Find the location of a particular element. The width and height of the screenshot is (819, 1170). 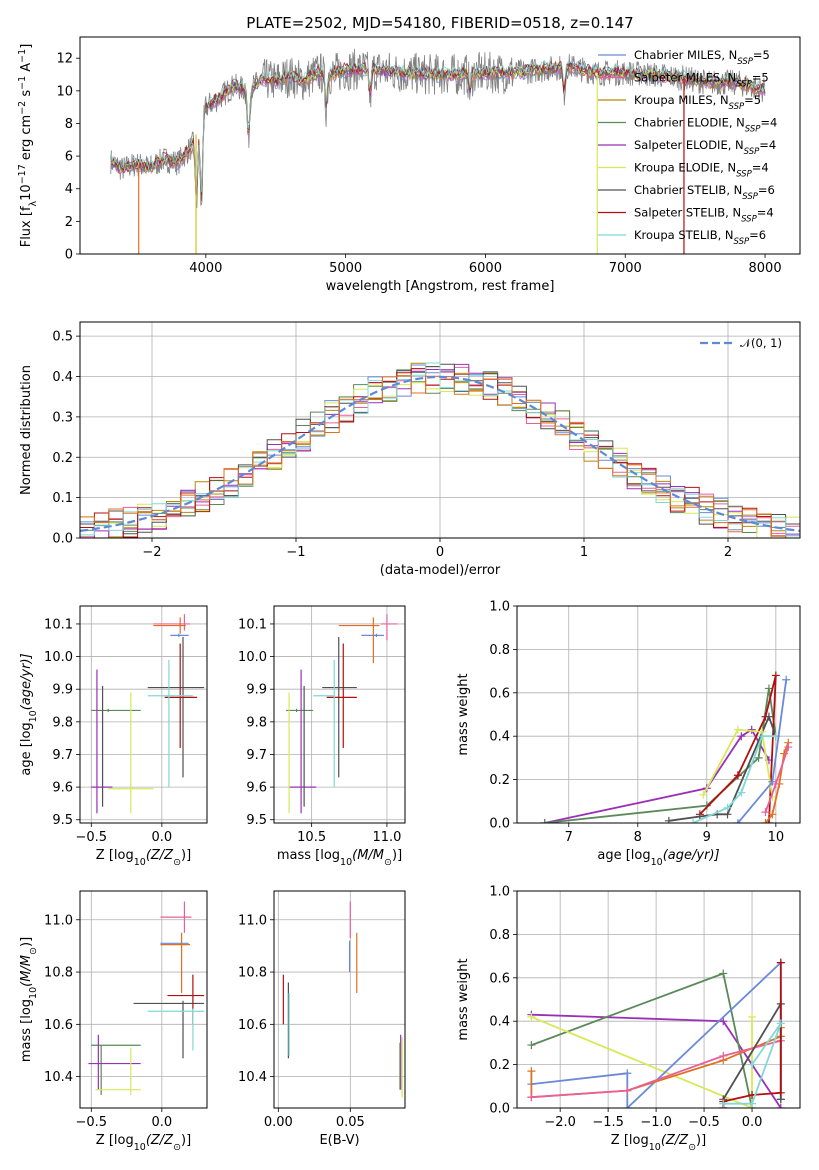

y-tick-label: 0.2 is located at coordinates (499, 1065).